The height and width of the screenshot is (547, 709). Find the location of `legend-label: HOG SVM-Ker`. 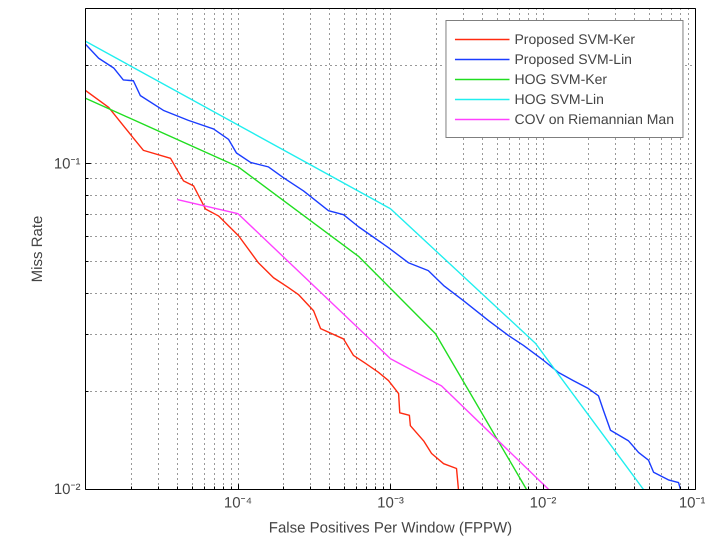

legend-label: HOG SVM-Ker is located at coordinates (561, 79).